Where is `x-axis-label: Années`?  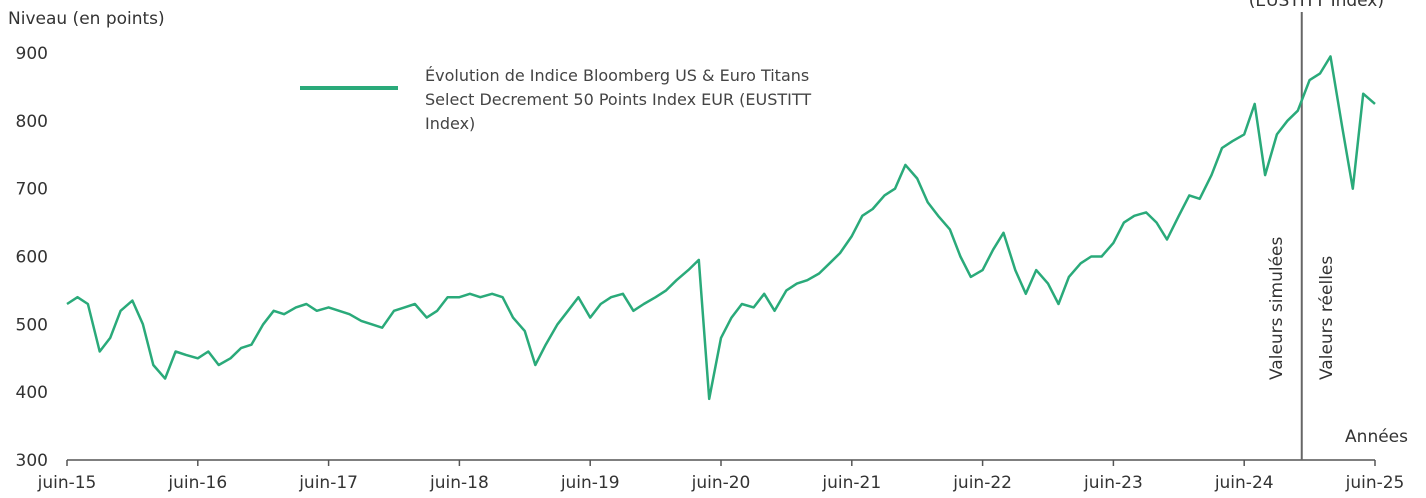
x-axis-label: Années is located at coordinates (1376, 437).